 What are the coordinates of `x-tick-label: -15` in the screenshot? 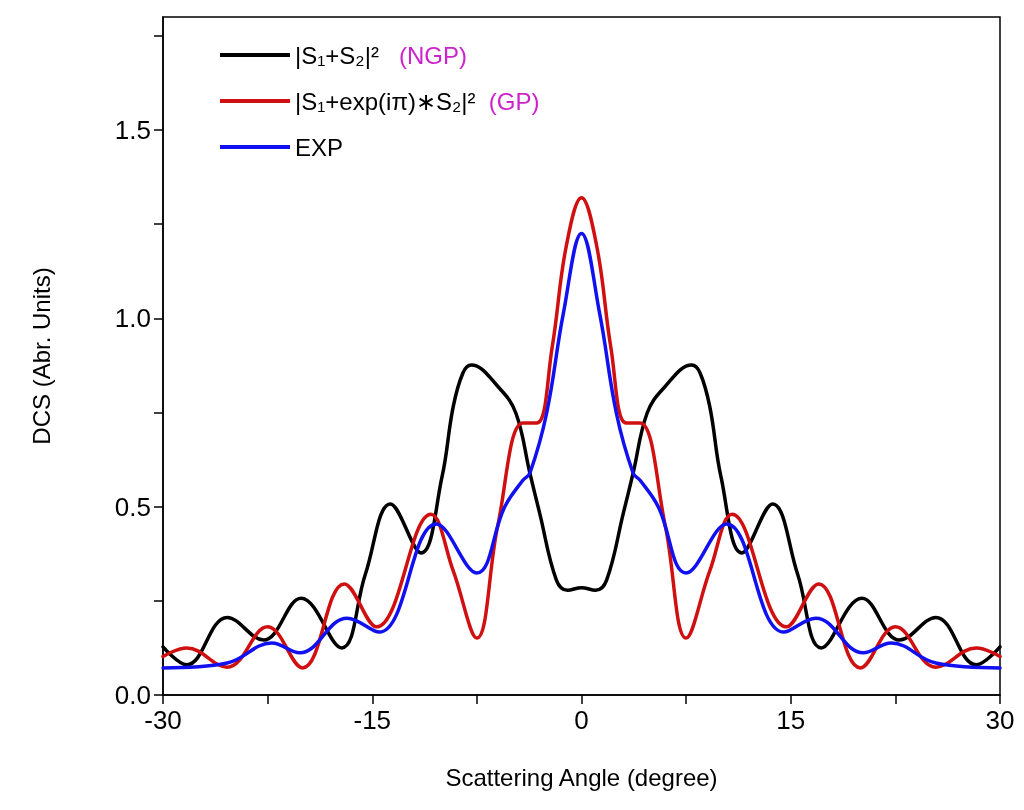 It's located at (372, 720).